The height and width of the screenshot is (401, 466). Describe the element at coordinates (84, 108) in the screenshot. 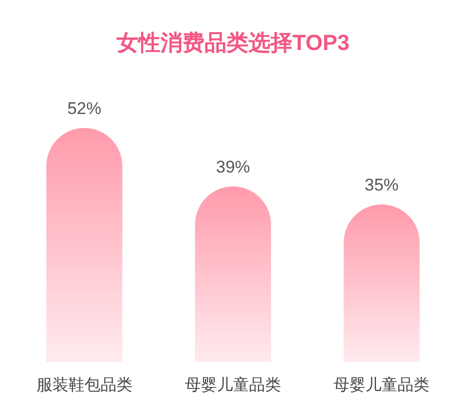

I see `data-label: 52%` at that location.